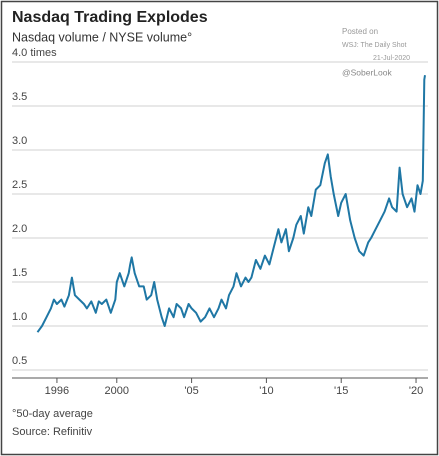 This screenshot has height=456, width=439. What do you see at coordinates (360, 31) in the screenshot?
I see `annotation: Posted on` at bounding box center [360, 31].